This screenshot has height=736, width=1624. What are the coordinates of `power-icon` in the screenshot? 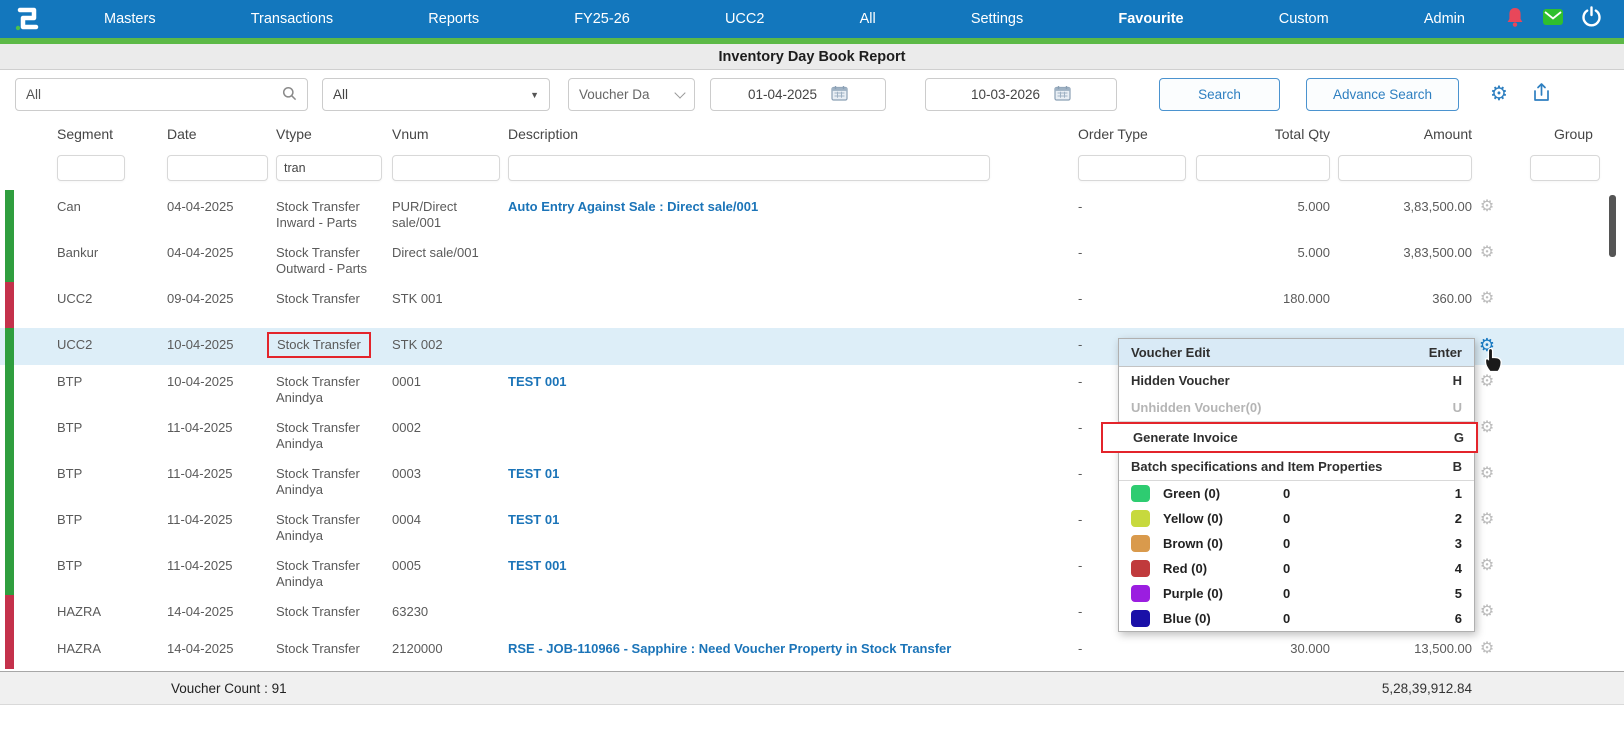 It's located at (1591, 19).